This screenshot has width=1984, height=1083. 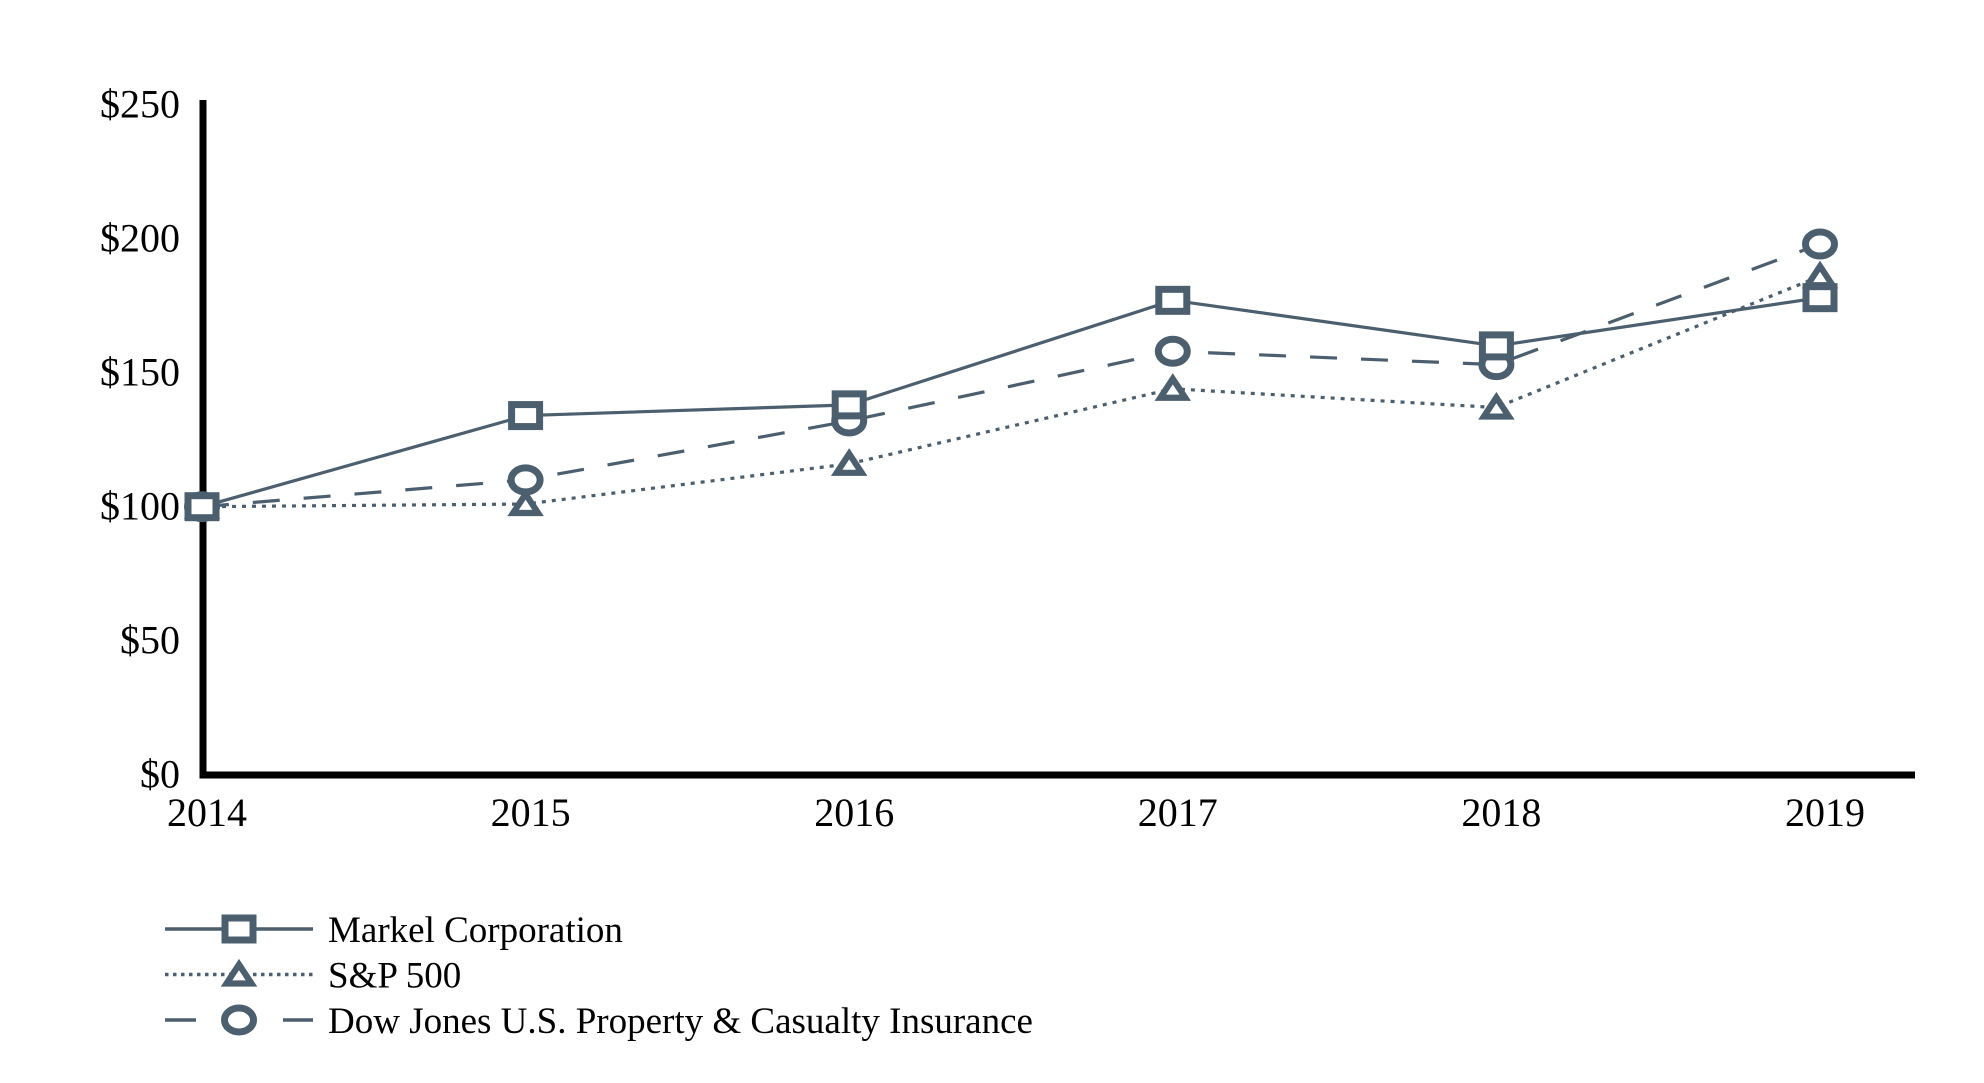 What do you see at coordinates (140, 104) in the screenshot?
I see `y-tick-label: $250` at bounding box center [140, 104].